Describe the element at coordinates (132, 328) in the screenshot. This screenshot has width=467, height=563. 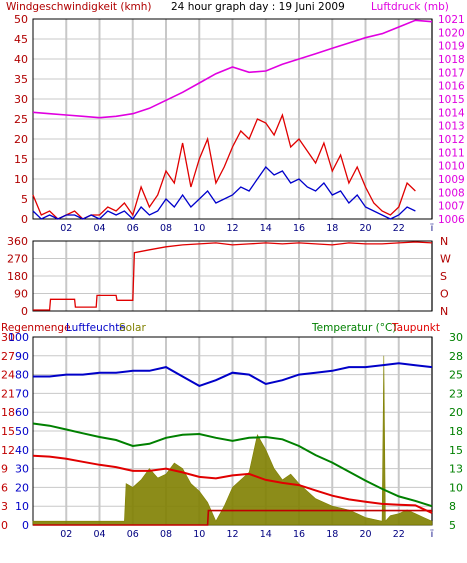
I see `solar-label: Solar` at that location.